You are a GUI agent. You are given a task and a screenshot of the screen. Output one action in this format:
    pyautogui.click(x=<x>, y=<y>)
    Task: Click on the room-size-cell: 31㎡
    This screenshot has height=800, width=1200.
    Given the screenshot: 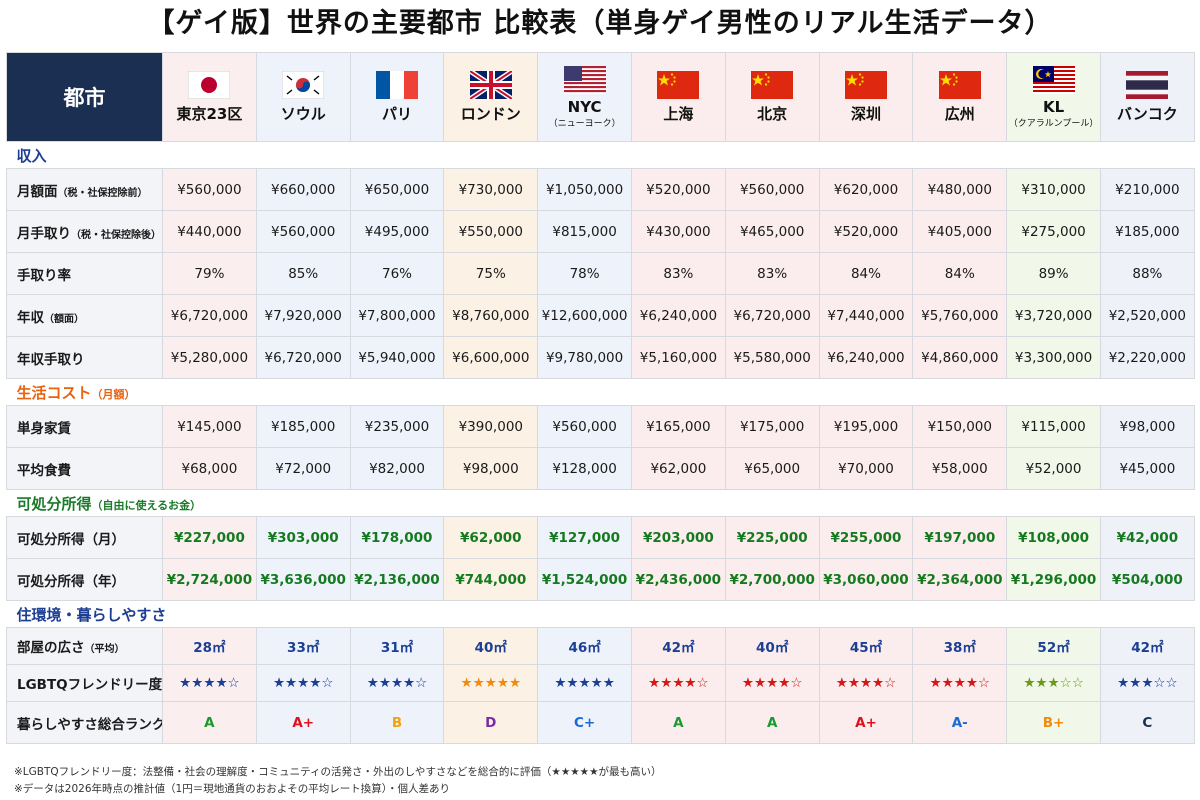 What is the action you would take?
    pyautogui.click(x=397, y=646)
    